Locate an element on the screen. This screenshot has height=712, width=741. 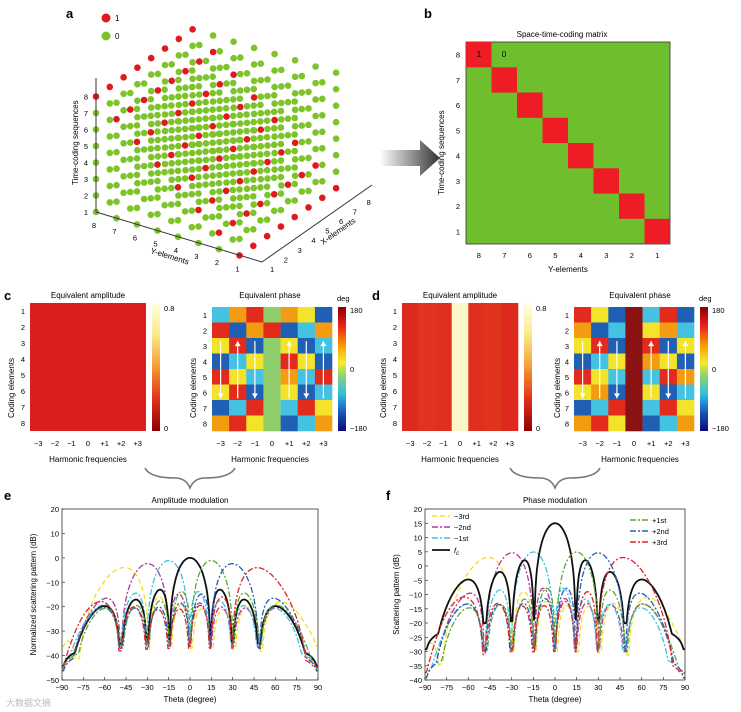
heatmap-x-tick: +1 is located at coordinates (476, 443).